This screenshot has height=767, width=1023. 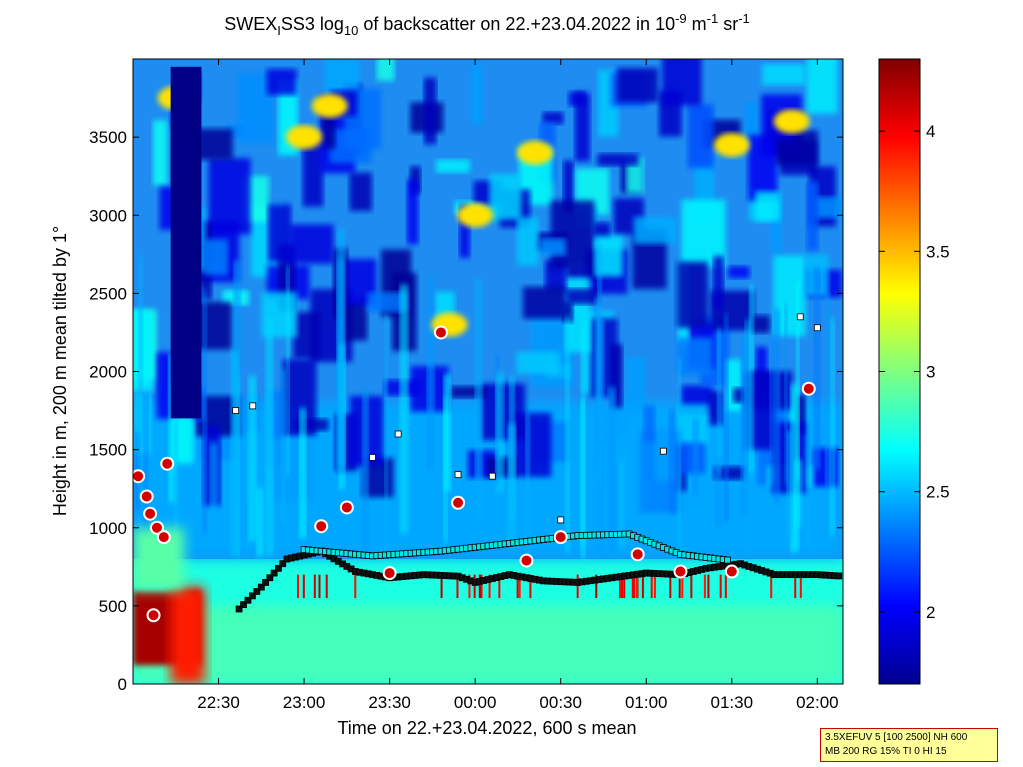 I want to click on x-tick-label: 22:30, so click(x=218, y=702).